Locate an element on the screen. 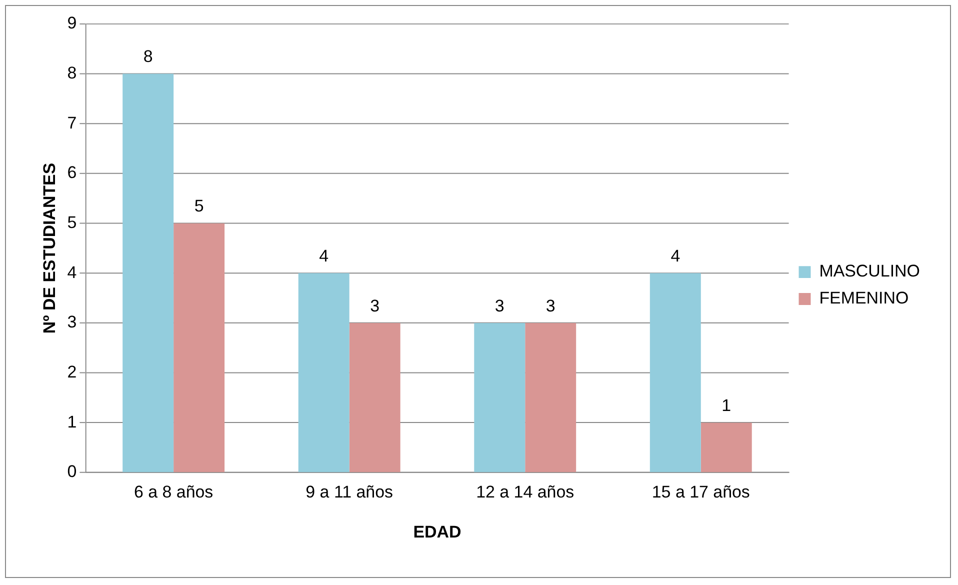 Image resolution: width=958 pixels, height=585 pixels. x-tick-label: 9 a 11 años is located at coordinates (350, 492).